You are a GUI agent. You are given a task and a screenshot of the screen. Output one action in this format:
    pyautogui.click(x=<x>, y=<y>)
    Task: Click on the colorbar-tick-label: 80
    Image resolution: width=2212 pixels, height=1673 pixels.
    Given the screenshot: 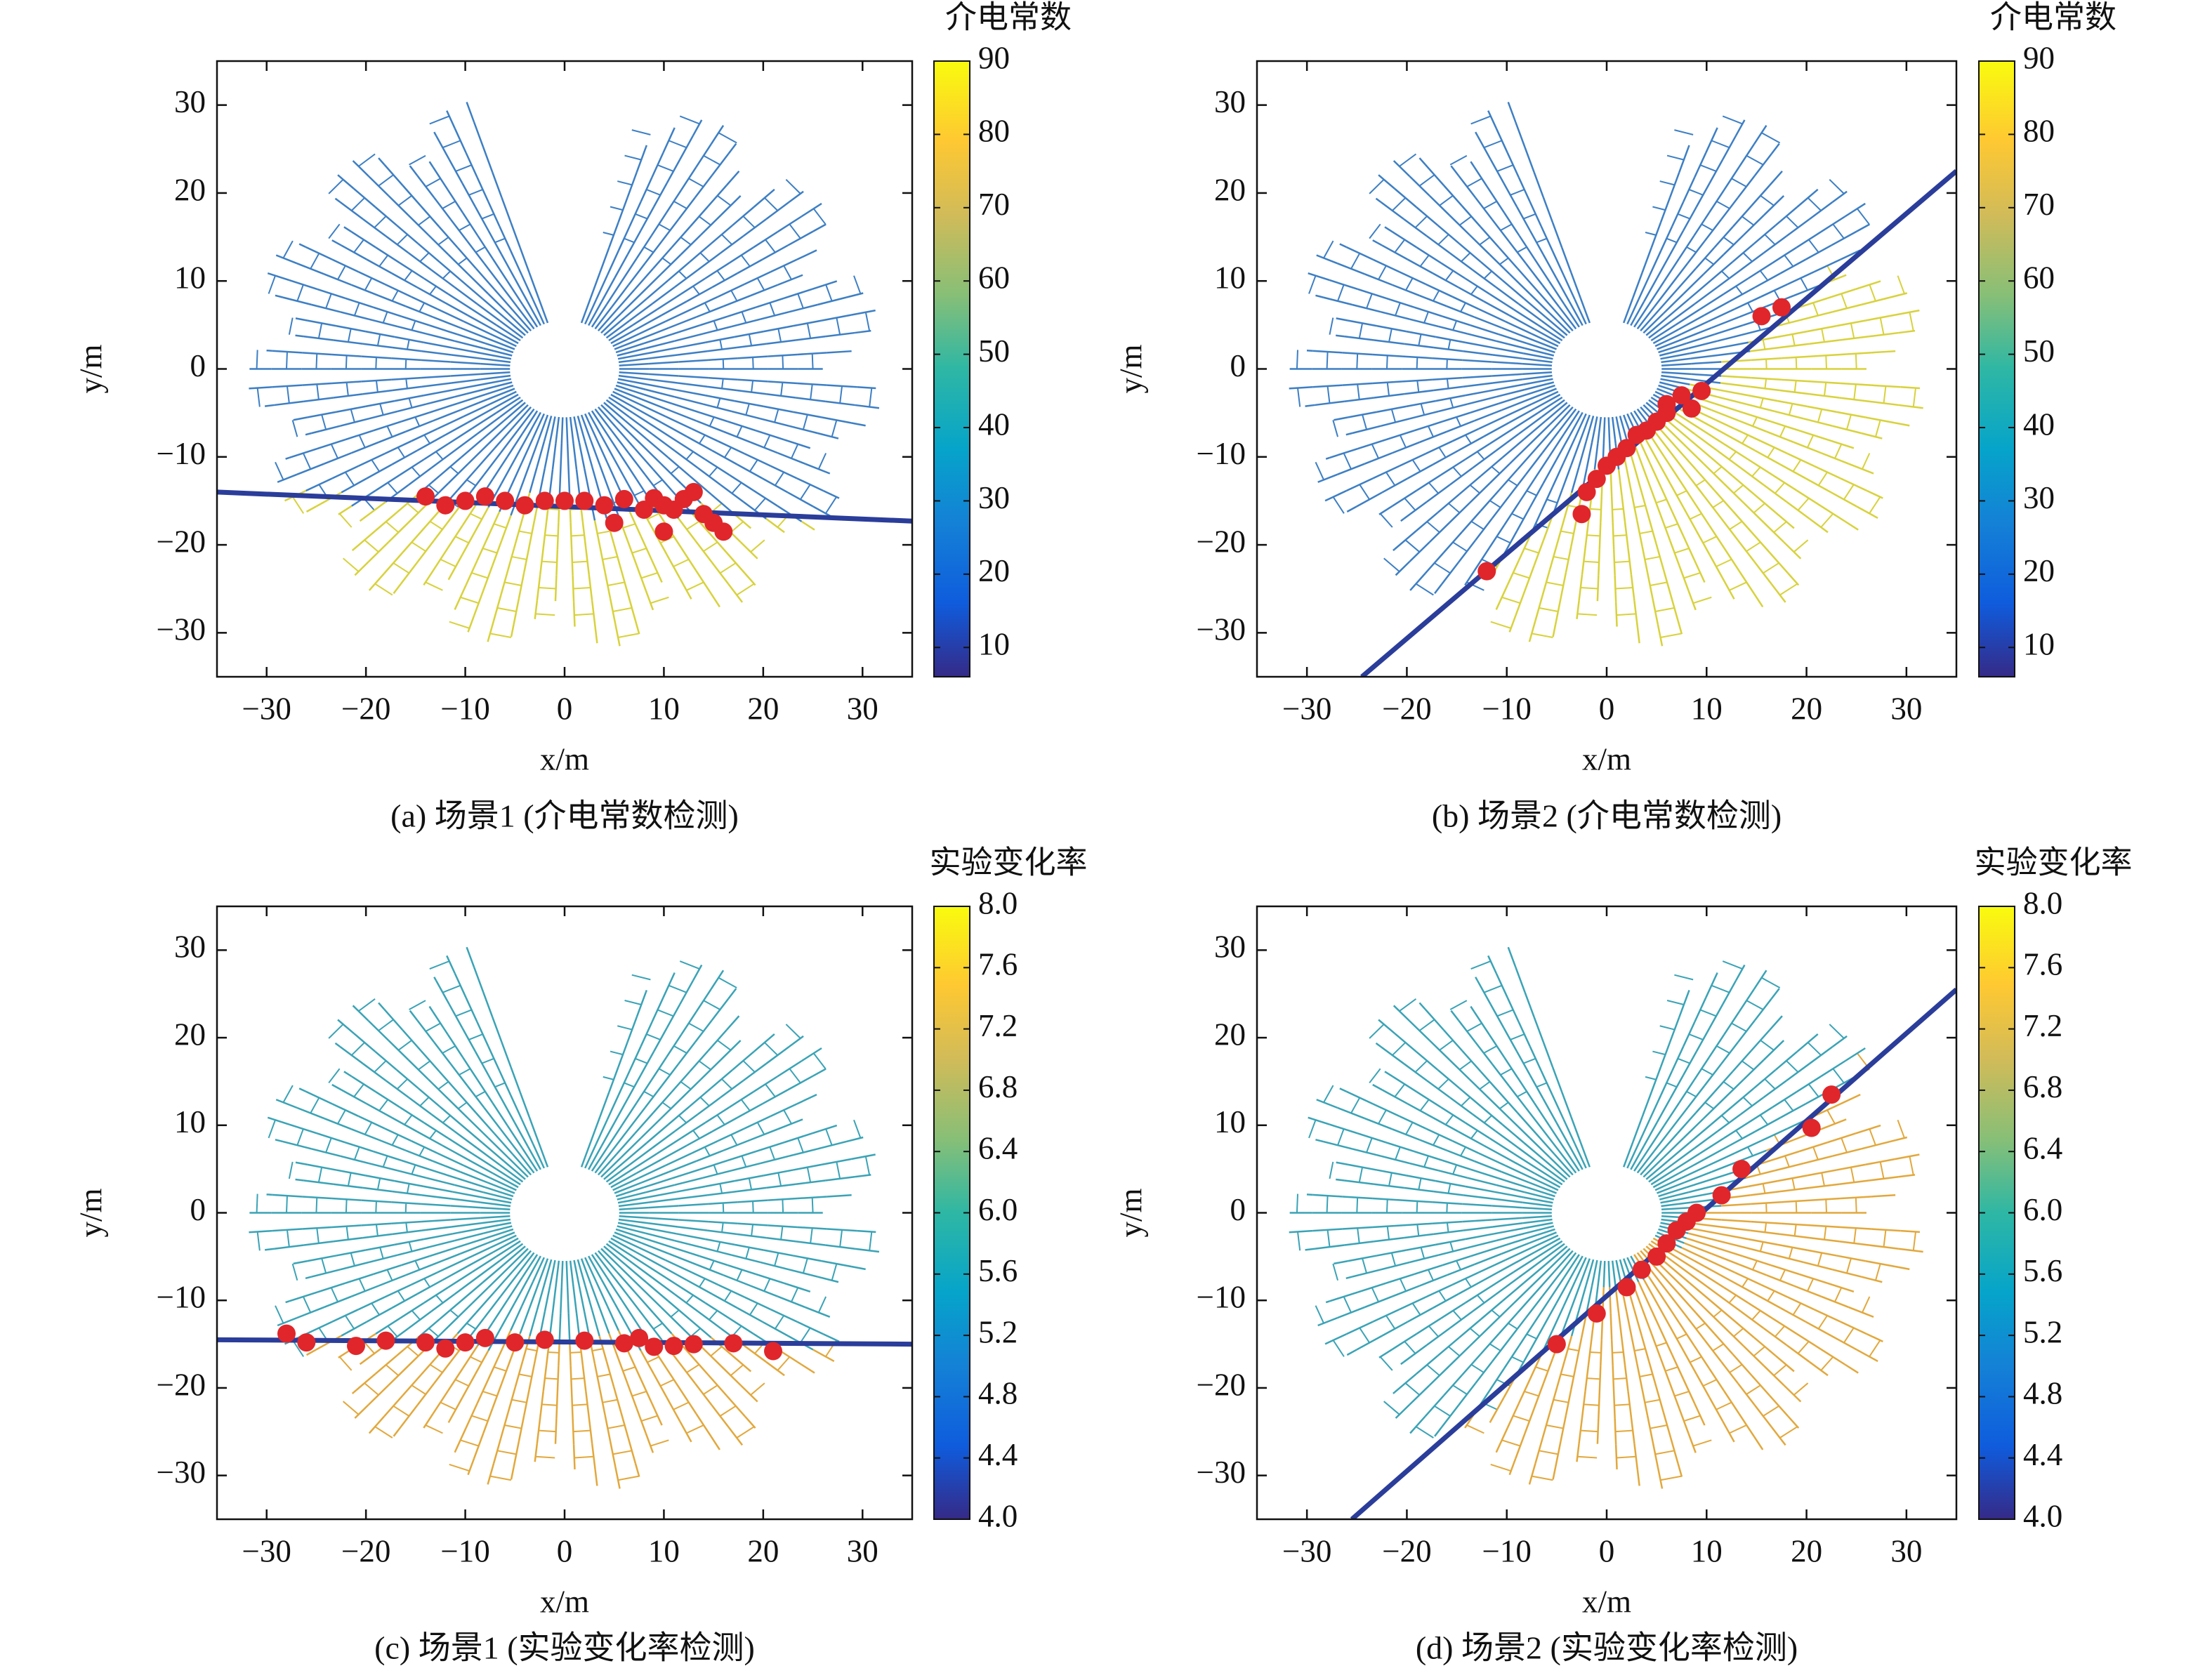 What is the action you would take?
    pyautogui.click(x=2039, y=131)
    